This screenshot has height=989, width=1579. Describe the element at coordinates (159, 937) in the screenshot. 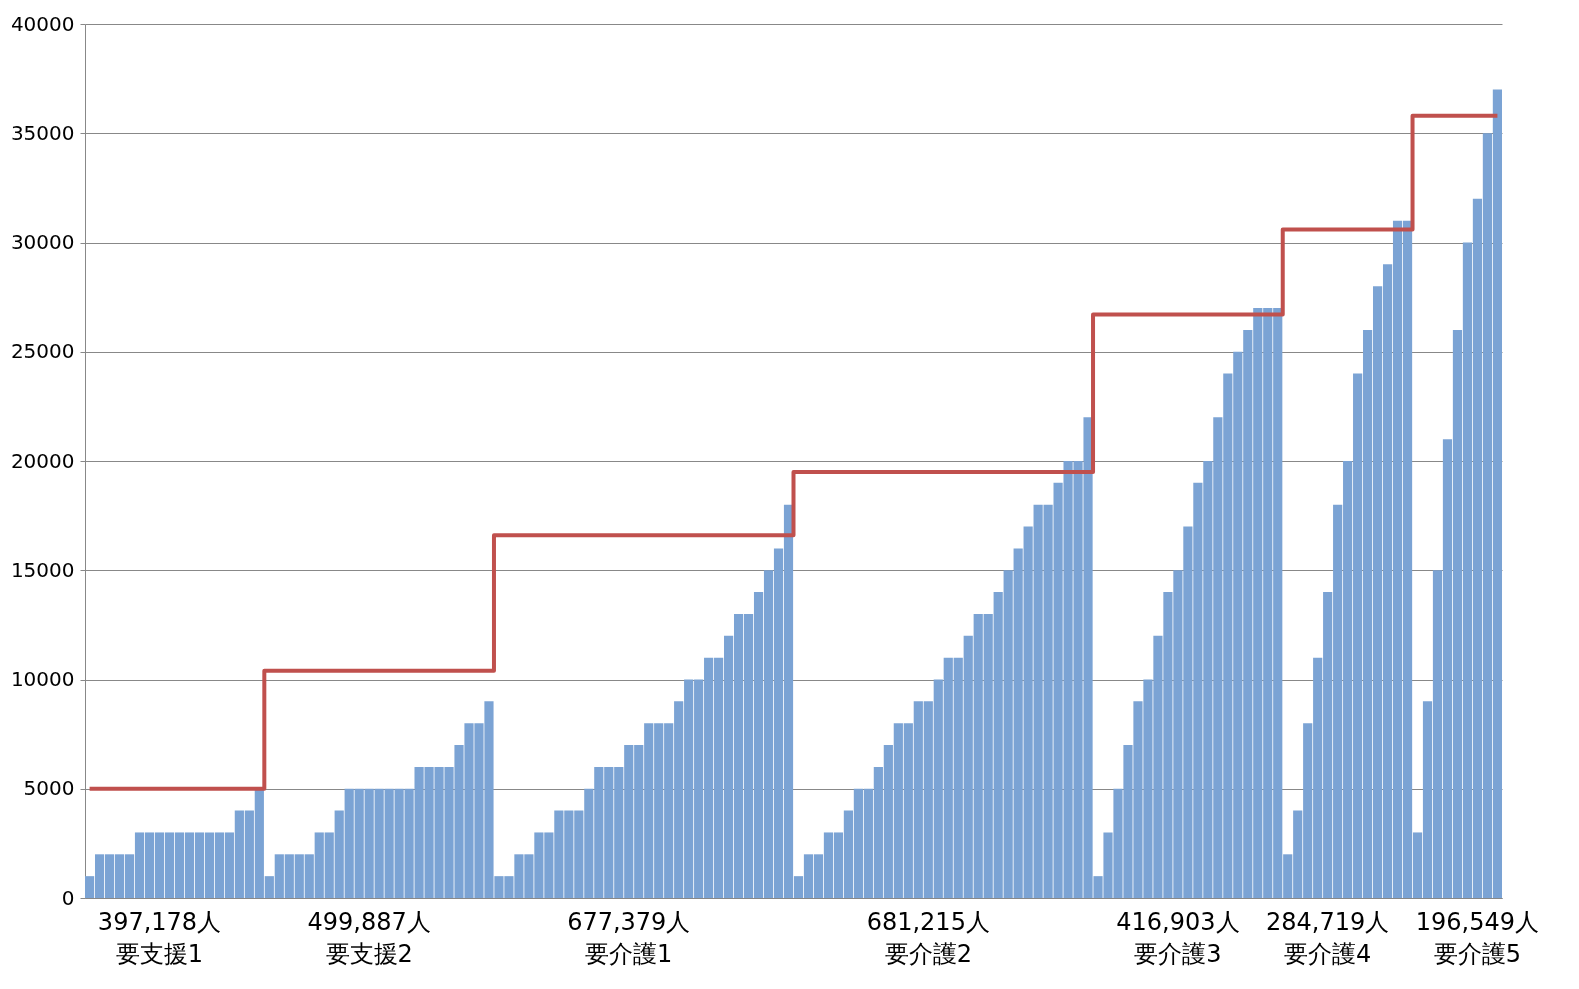

I see `x-tick-label: 397,178人要支援1` at that location.